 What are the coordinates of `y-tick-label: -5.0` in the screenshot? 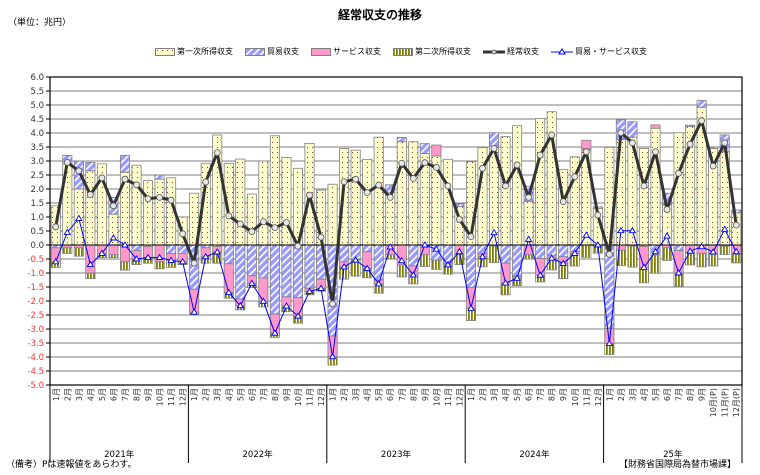 It's located at (35, 386).